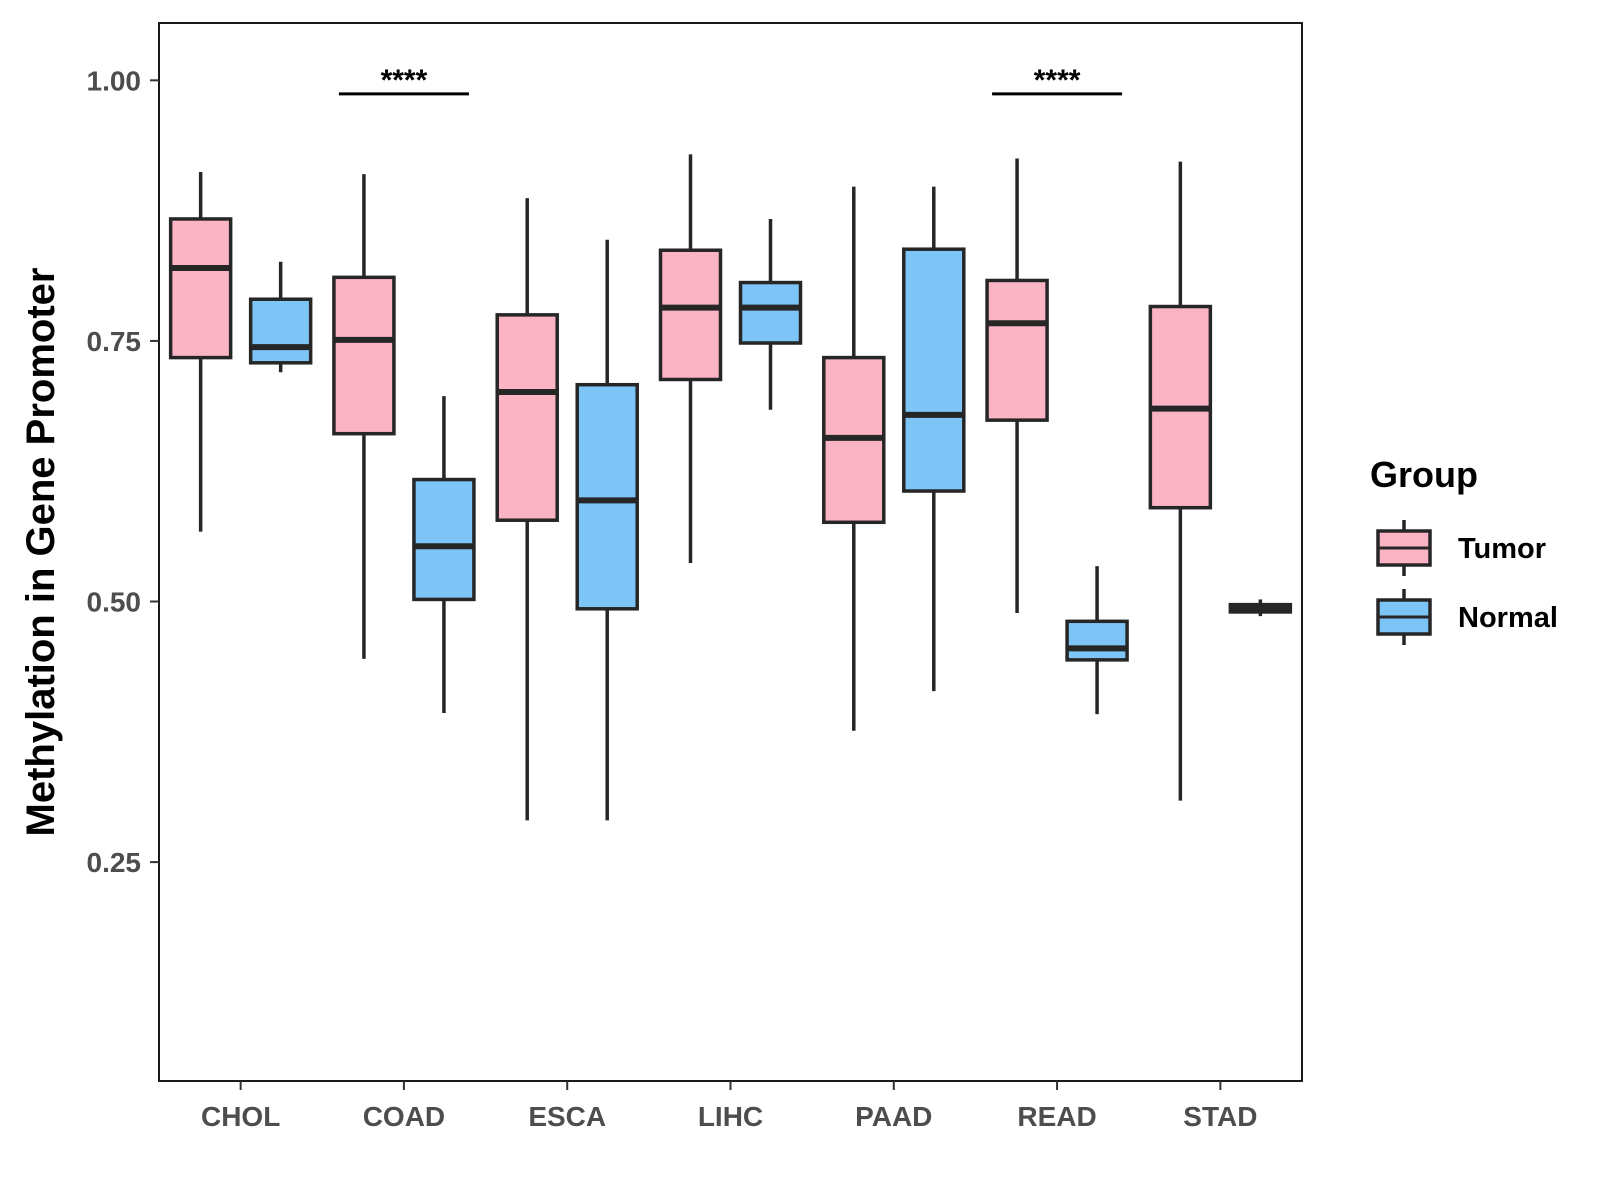  What do you see at coordinates (114, 80) in the screenshot?
I see `y-tick-label: 1.00` at bounding box center [114, 80].